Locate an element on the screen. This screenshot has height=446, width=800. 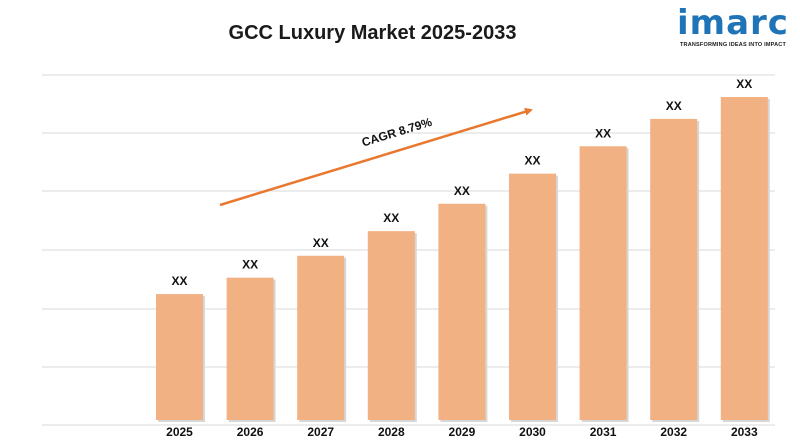
brand-logo: imarc TRANSFORMING IDEAS INTO IMPACT is located at coordinates (733, 26).